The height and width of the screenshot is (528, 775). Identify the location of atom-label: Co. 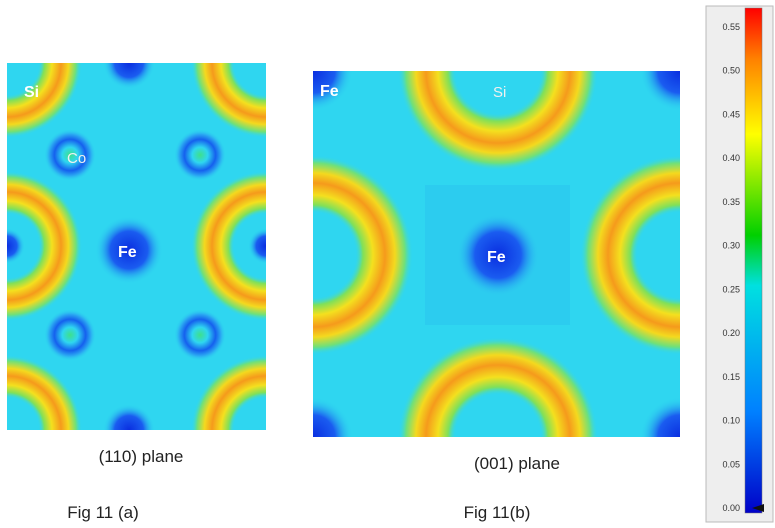
(76, 158).